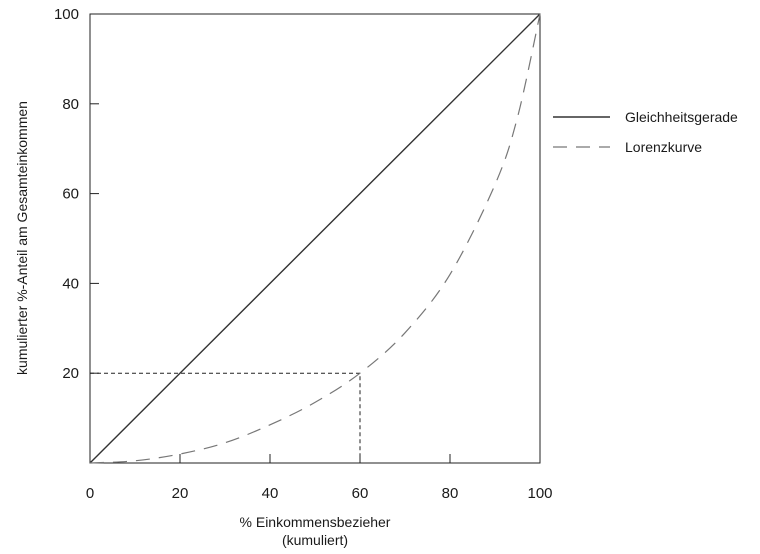 The width and height of the screenshot is (760, 554). What do you see at coordinates (70, 283) in the screenshot?
I see `y-tick-label: 40` at bounding box center [70, 283].